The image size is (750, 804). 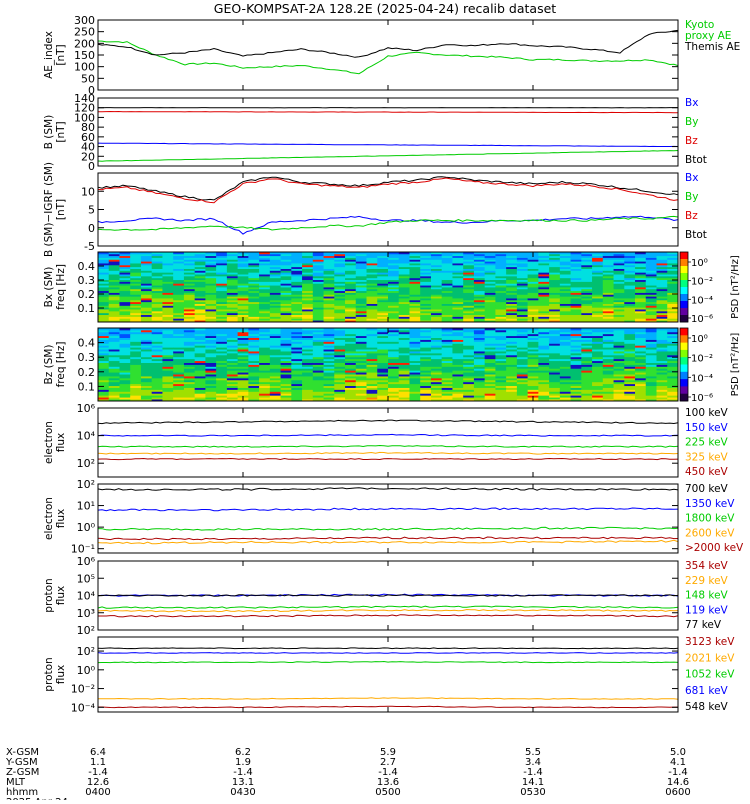 What do you see at coordinates (86, 463) in the screenshot?
I see `y-tick-label: 10²` at bounding box center [86, 463].